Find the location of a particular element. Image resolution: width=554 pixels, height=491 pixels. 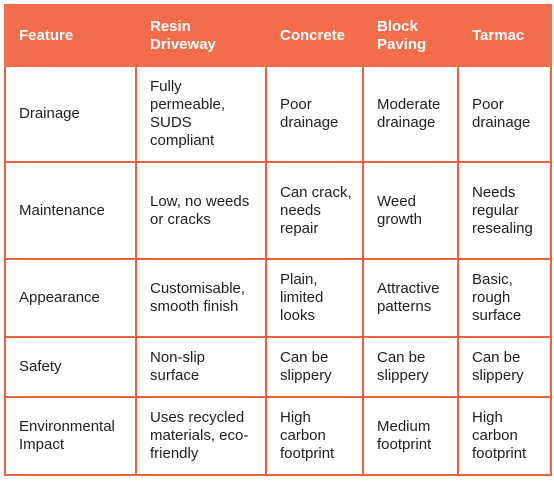

tarmac-cell: Needs regular resealing is located at coordinates (504, 210).